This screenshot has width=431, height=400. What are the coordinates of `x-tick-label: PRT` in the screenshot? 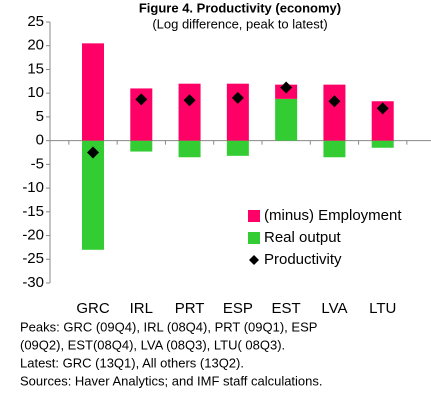 It's located at (190, 308).